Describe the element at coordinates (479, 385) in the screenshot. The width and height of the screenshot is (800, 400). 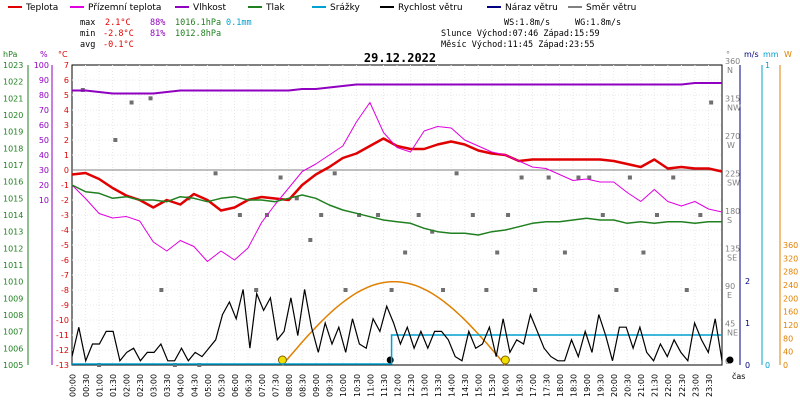
I see `tick-time: 15:00` at that location.